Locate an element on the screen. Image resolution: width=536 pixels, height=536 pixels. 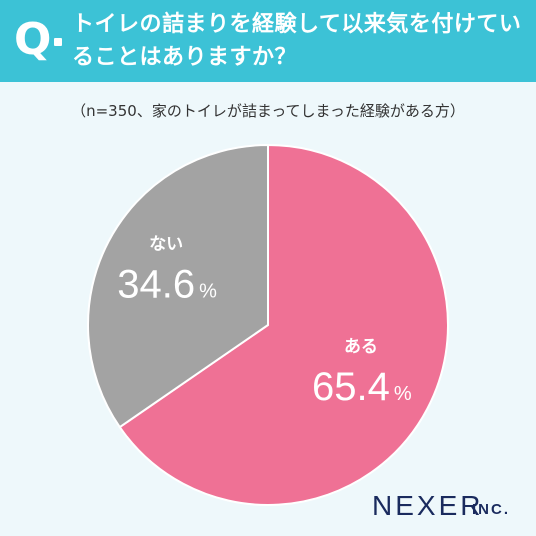
question-text: トイレの詰まりを経験して以来気を付けていることはありますか？ is located at coordinates (297, 41).